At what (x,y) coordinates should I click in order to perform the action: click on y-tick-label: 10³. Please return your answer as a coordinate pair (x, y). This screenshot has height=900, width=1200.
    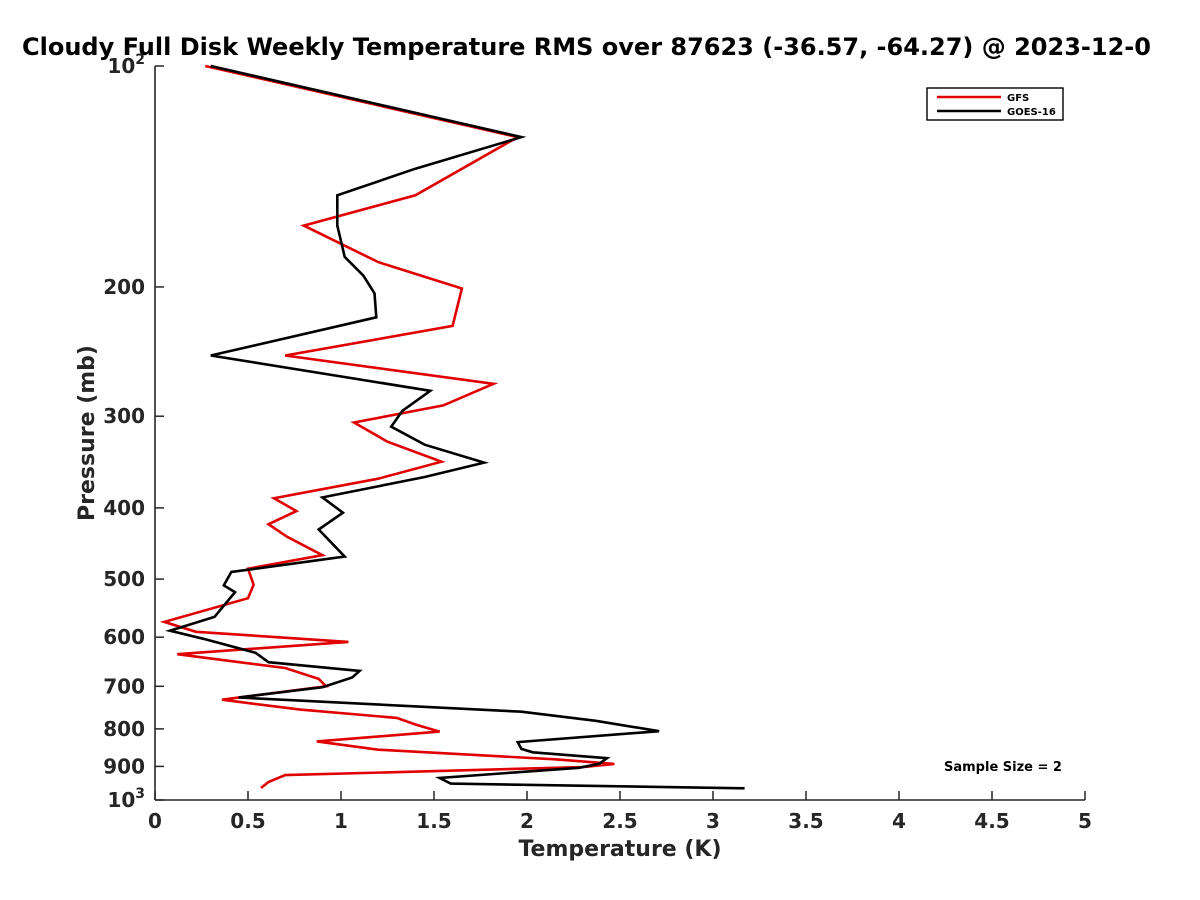
    Looking at the image, I should click on (126, 799).